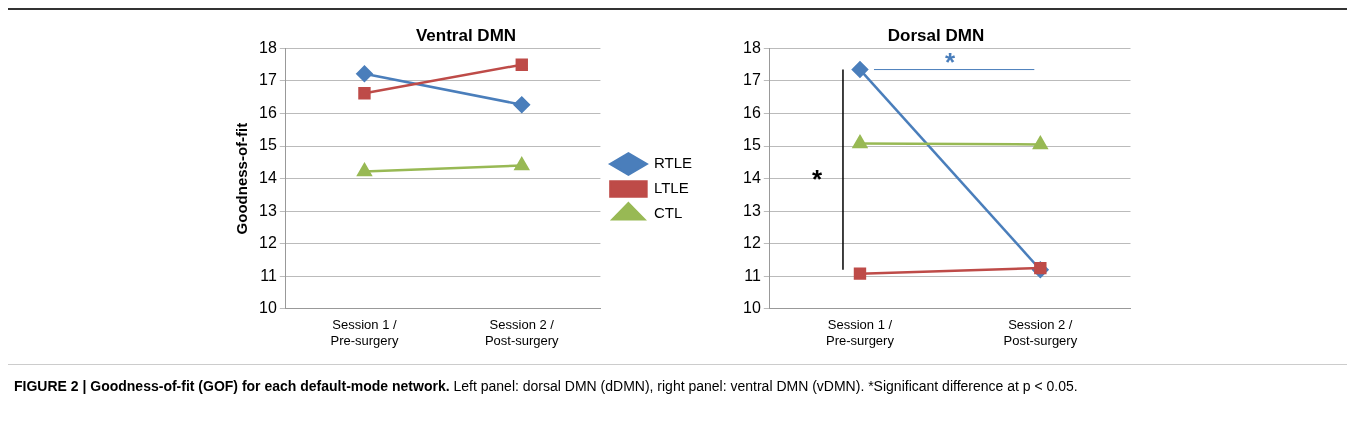 The height and width of the screenshot is (425, 1355). Describe the element at coordinates (671, 188) in the screenshot. I see `legend-label: LTLE` at that location.